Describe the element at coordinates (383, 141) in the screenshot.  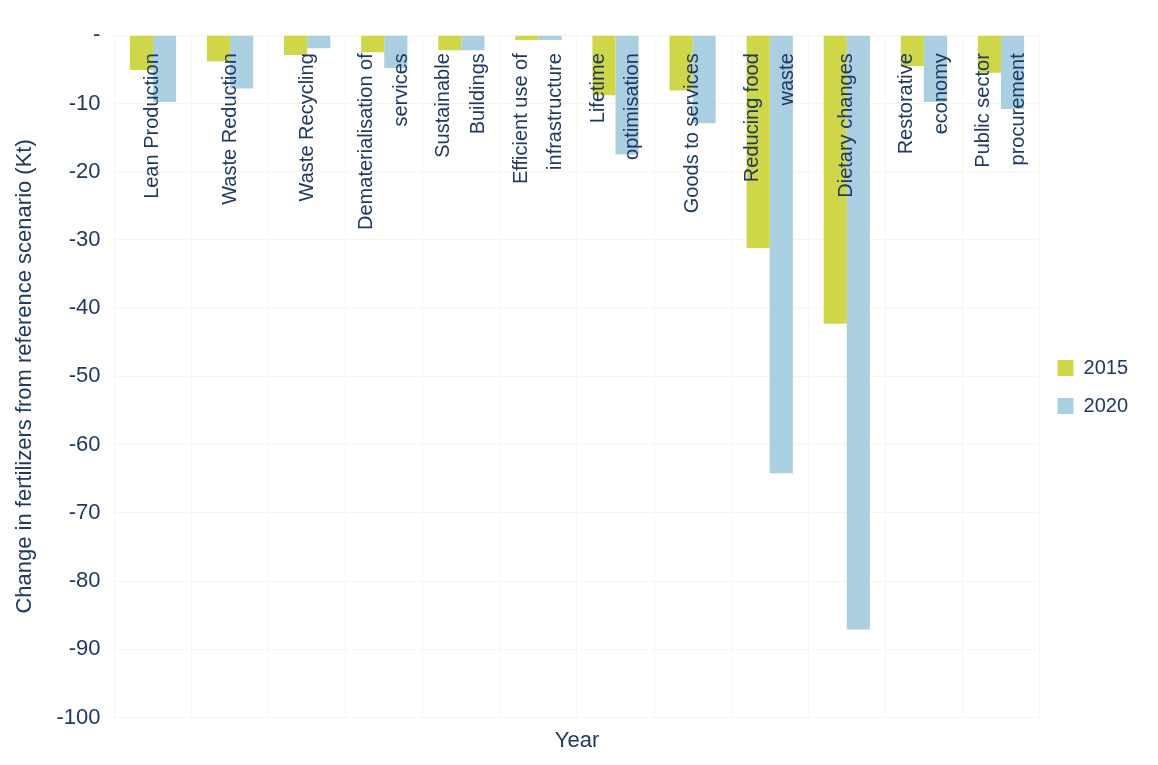
I see `x-tick-label: Dematerialisation of services` at that location.